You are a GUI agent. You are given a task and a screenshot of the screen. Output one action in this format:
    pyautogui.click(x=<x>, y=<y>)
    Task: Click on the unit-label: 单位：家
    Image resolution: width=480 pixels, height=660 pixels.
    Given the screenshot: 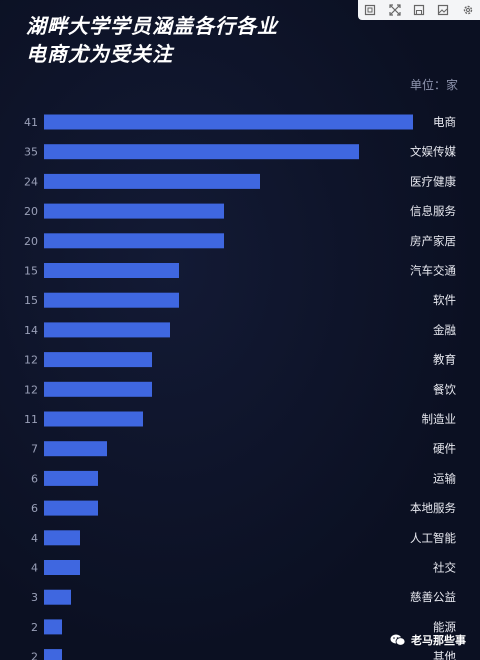 What is the action you would take?
    pyautogui.click(x=433, y=85)
    